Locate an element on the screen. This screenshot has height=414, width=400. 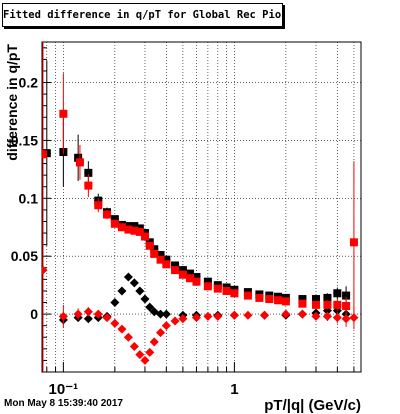
y-axis-label: difference in q/pT is located at coordinates (12, 102).